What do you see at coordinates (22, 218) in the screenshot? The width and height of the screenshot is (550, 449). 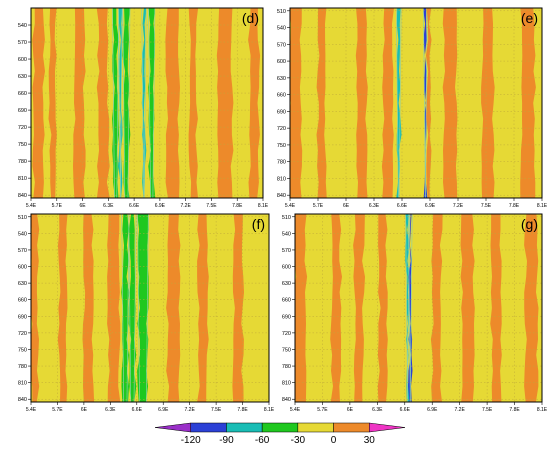 I see `y-tick-label: 510` at bounding box center [22, 218].